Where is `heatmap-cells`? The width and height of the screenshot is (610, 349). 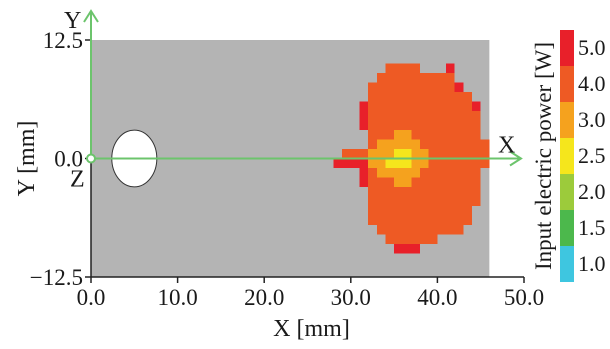
heatmap-cells is located at coordinates (411, 158).